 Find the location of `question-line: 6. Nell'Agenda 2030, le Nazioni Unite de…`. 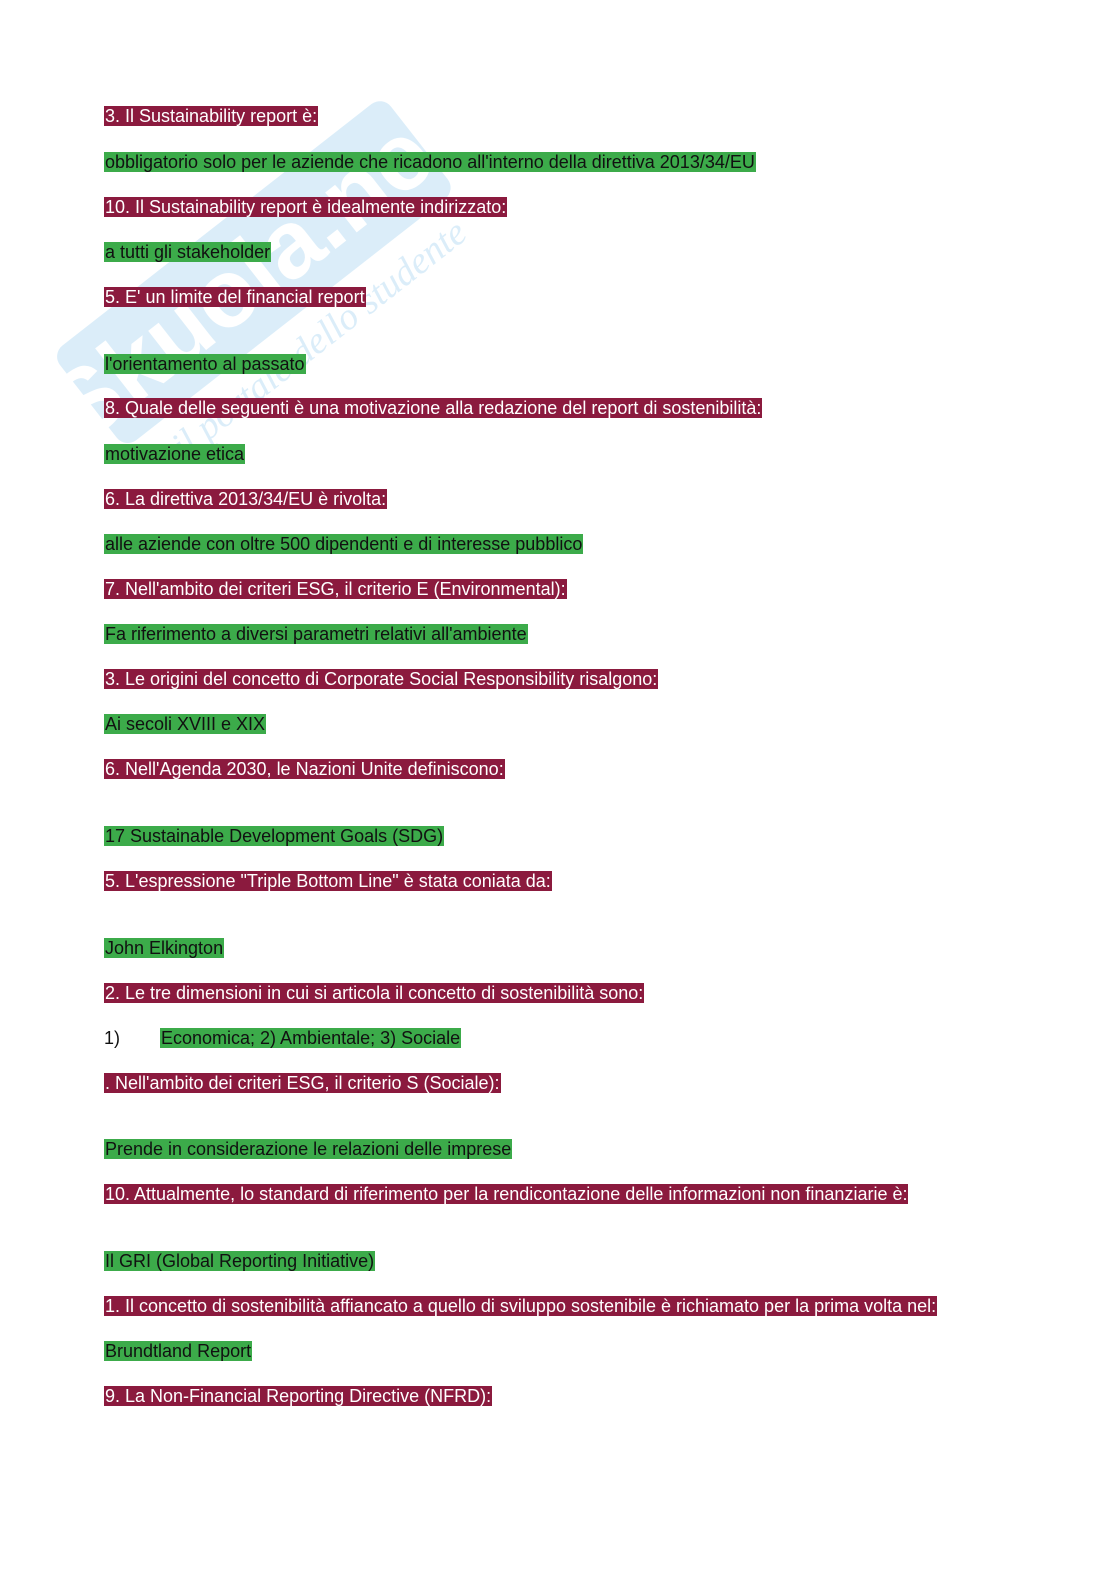

question-line: 6. Nell'Agenda 2030, le Nazioni Unite de… is located at coordinates (304, 769).